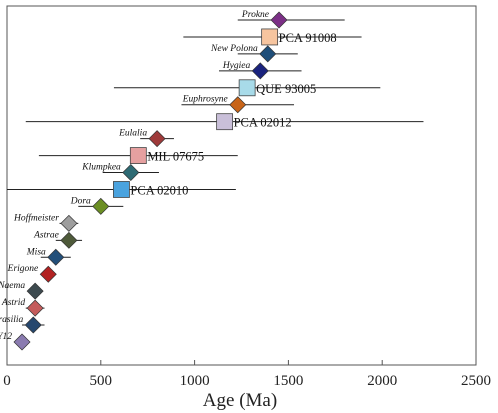 The height and width of the screenshot is (413, 498). What do you see at coordinates (195, 381) in the screenshot?
I see `x-tick-label: 1000` at bounding box center [195, 381].